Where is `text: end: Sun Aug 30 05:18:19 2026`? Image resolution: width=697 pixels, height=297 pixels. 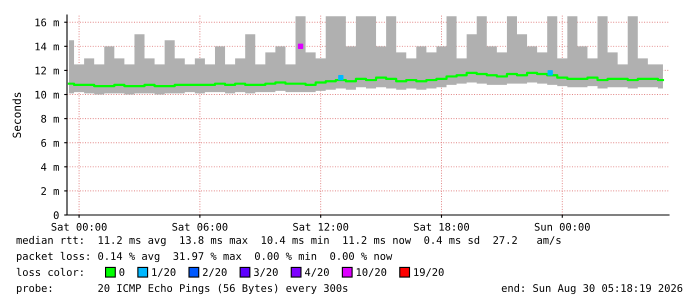 text: end: Sun Aug 30 05:18:19 2026 is located at coordinates (592, 289).